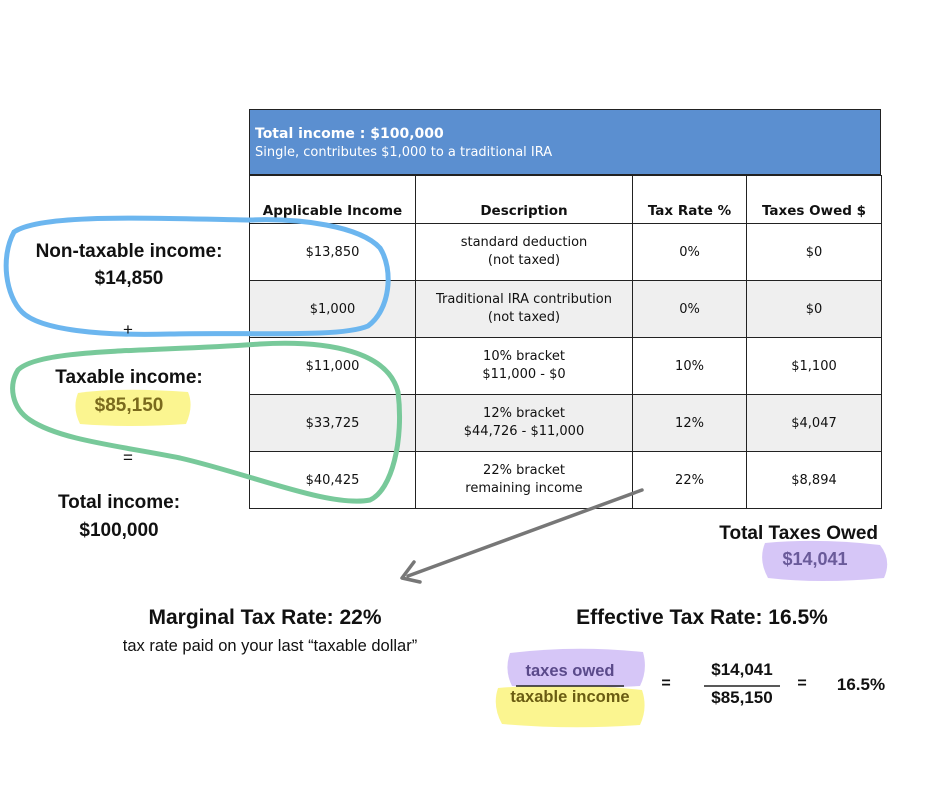 The width and height of the screenshot is (940, 788). Describe the element at coordinates (524, 199) in the screenshot. I see `col-header-description: Description` at that location.